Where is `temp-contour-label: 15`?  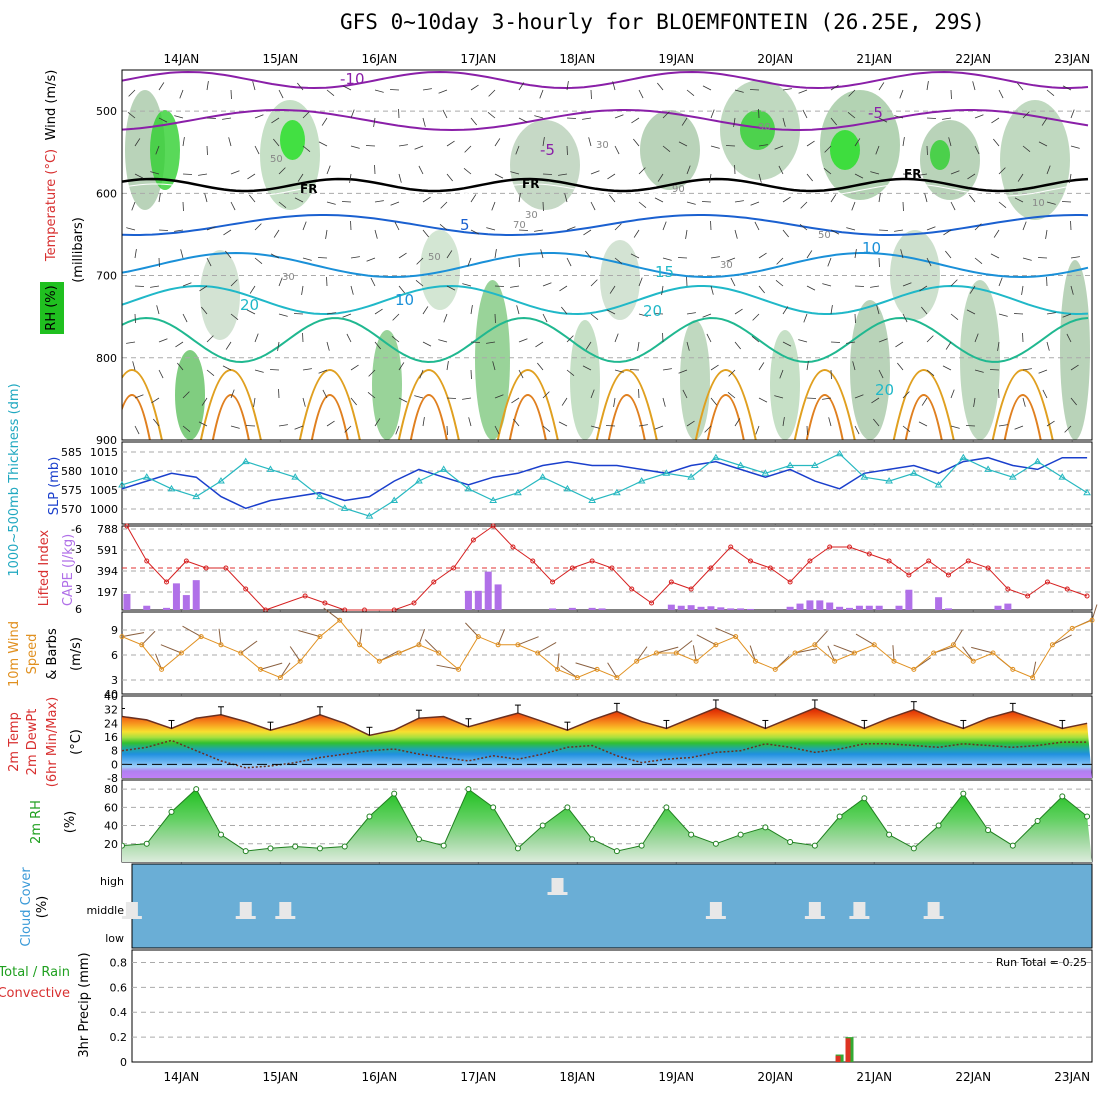
temp-contour-label: 15 is located at coordinates (664, 272).